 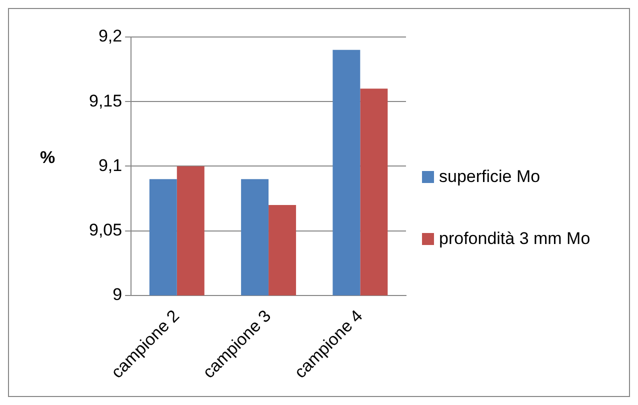 What do you see at coordinates (110, 165) in the screenshot?
I see `y-tick-label: 9,1` at bounding box center [110, 165].